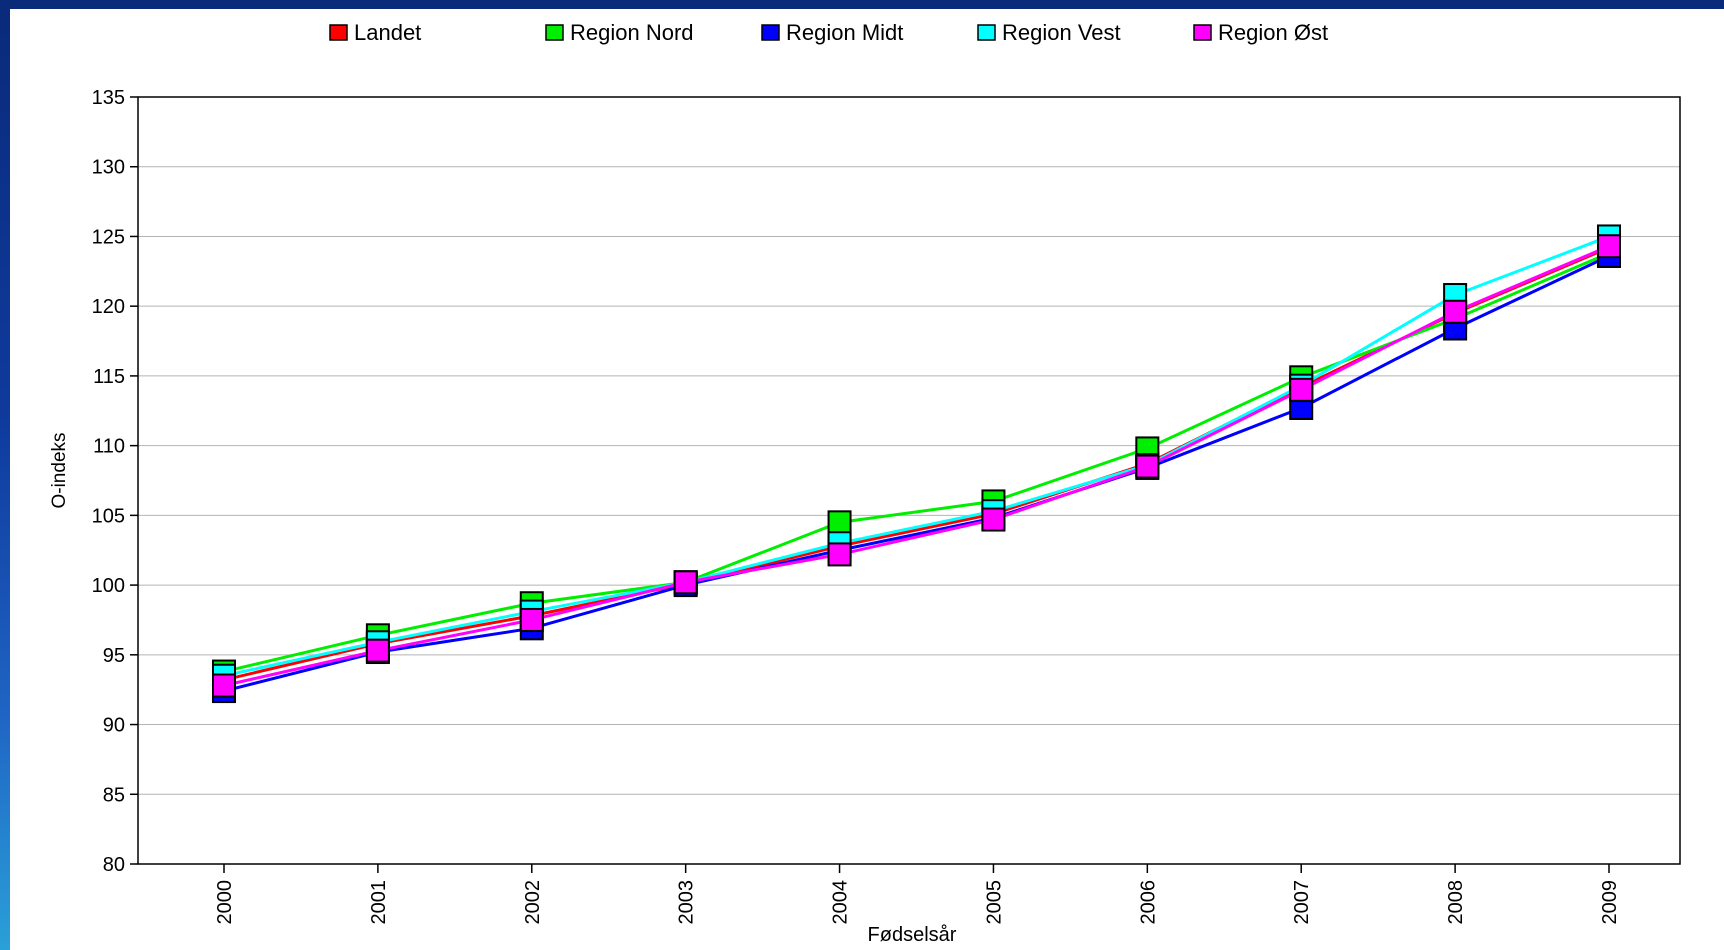  Describe the element at coordinates (844, 32) in the screenshot. I see `legend-label: Region Midt` at that location.